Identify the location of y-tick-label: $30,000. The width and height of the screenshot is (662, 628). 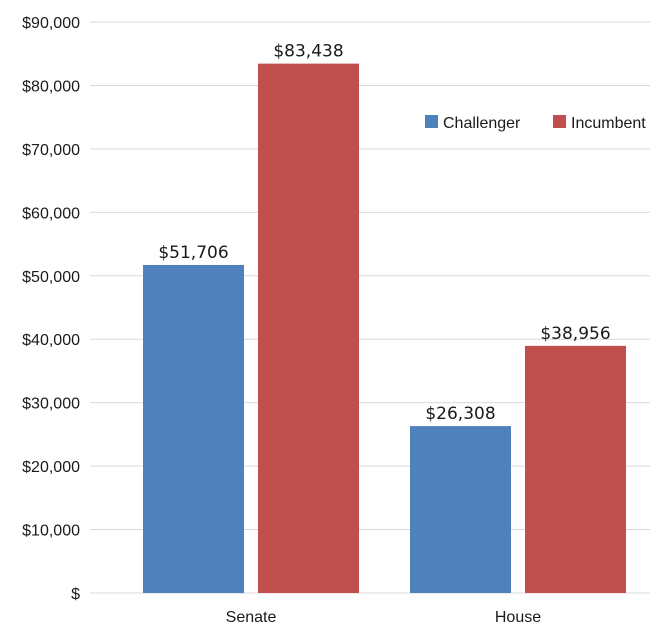
(51, 404).